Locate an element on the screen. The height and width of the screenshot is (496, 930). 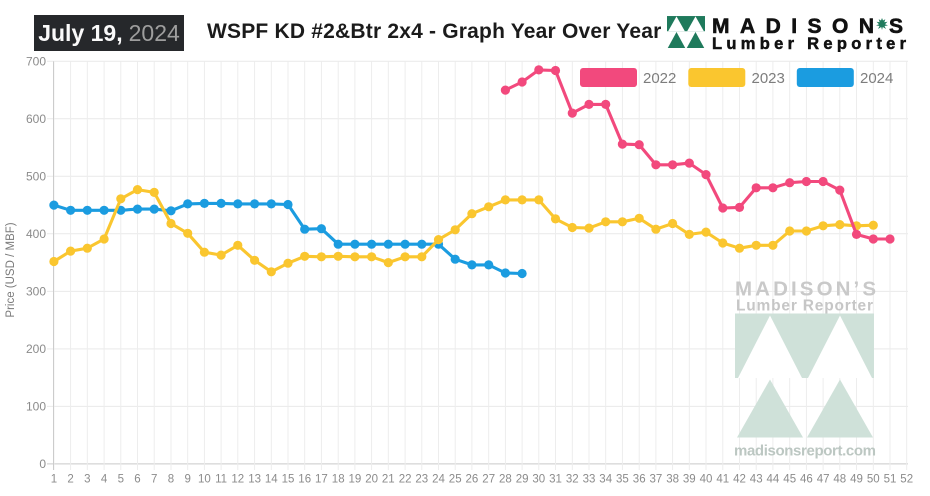
svg-text: 32 is located at coordinates (572, 480).